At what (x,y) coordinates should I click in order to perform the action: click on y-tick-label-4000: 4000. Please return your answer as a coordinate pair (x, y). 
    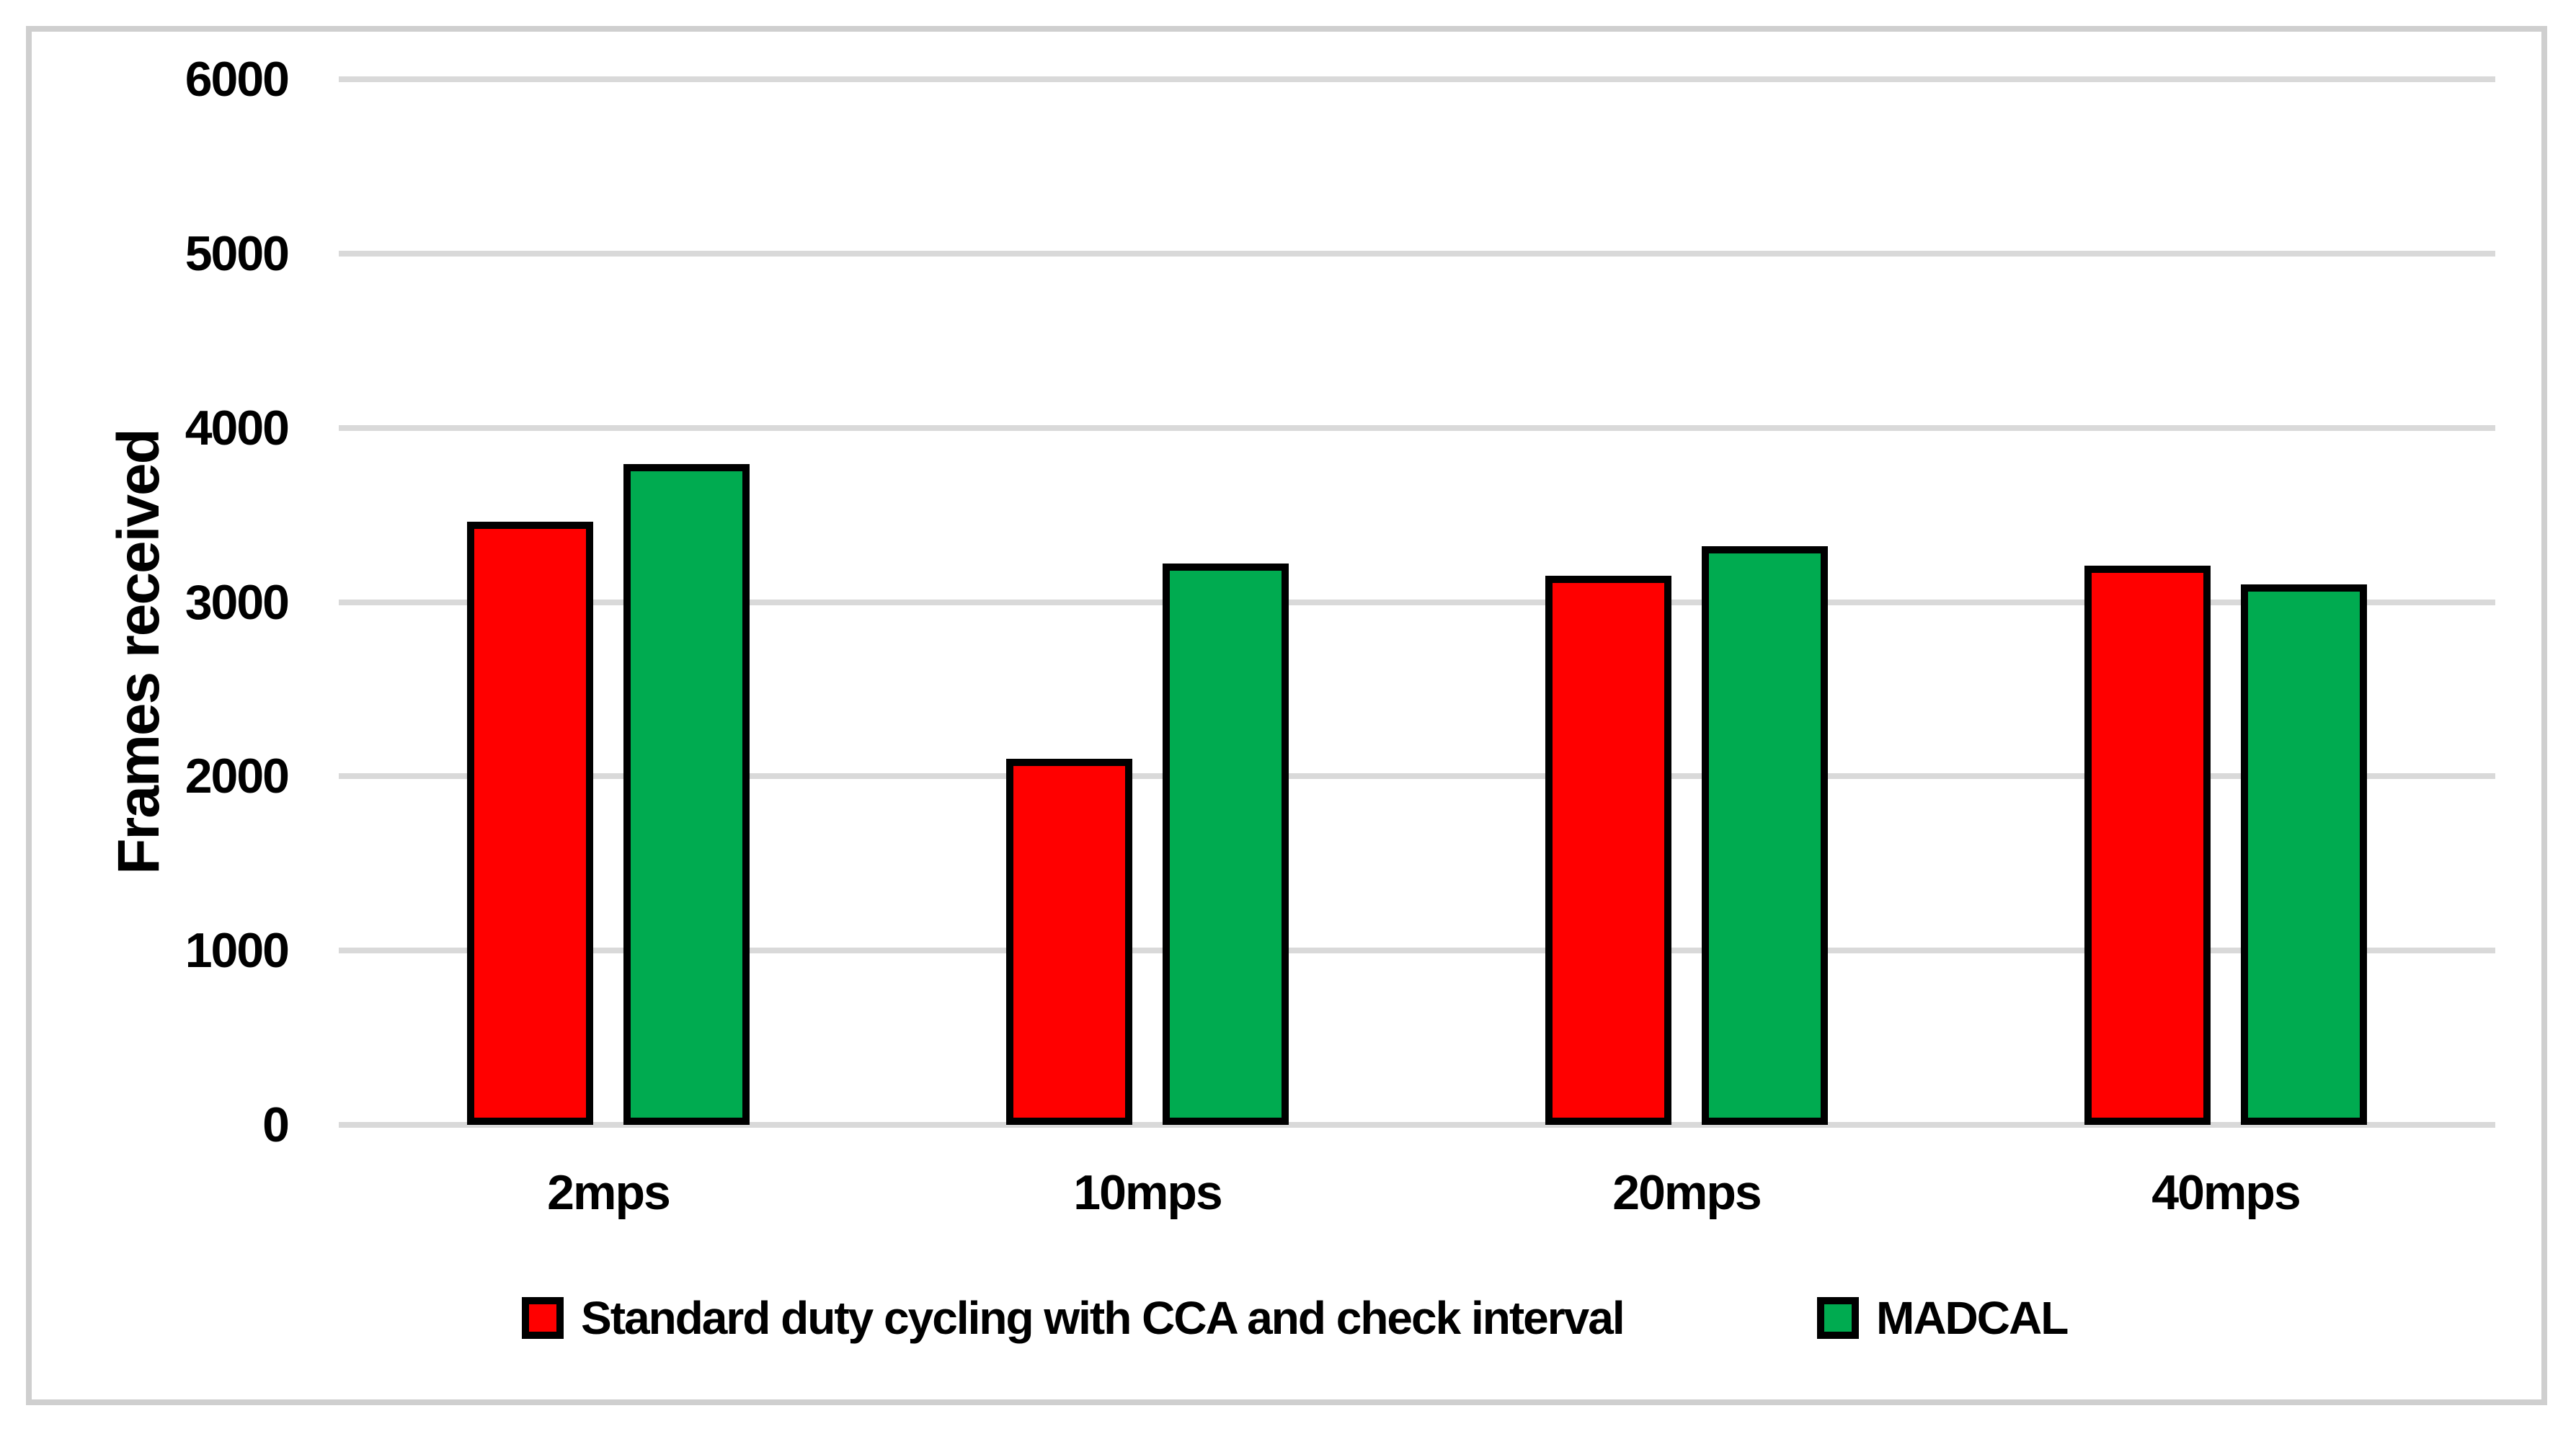
    Looking at the image, I should click on (237, 427).